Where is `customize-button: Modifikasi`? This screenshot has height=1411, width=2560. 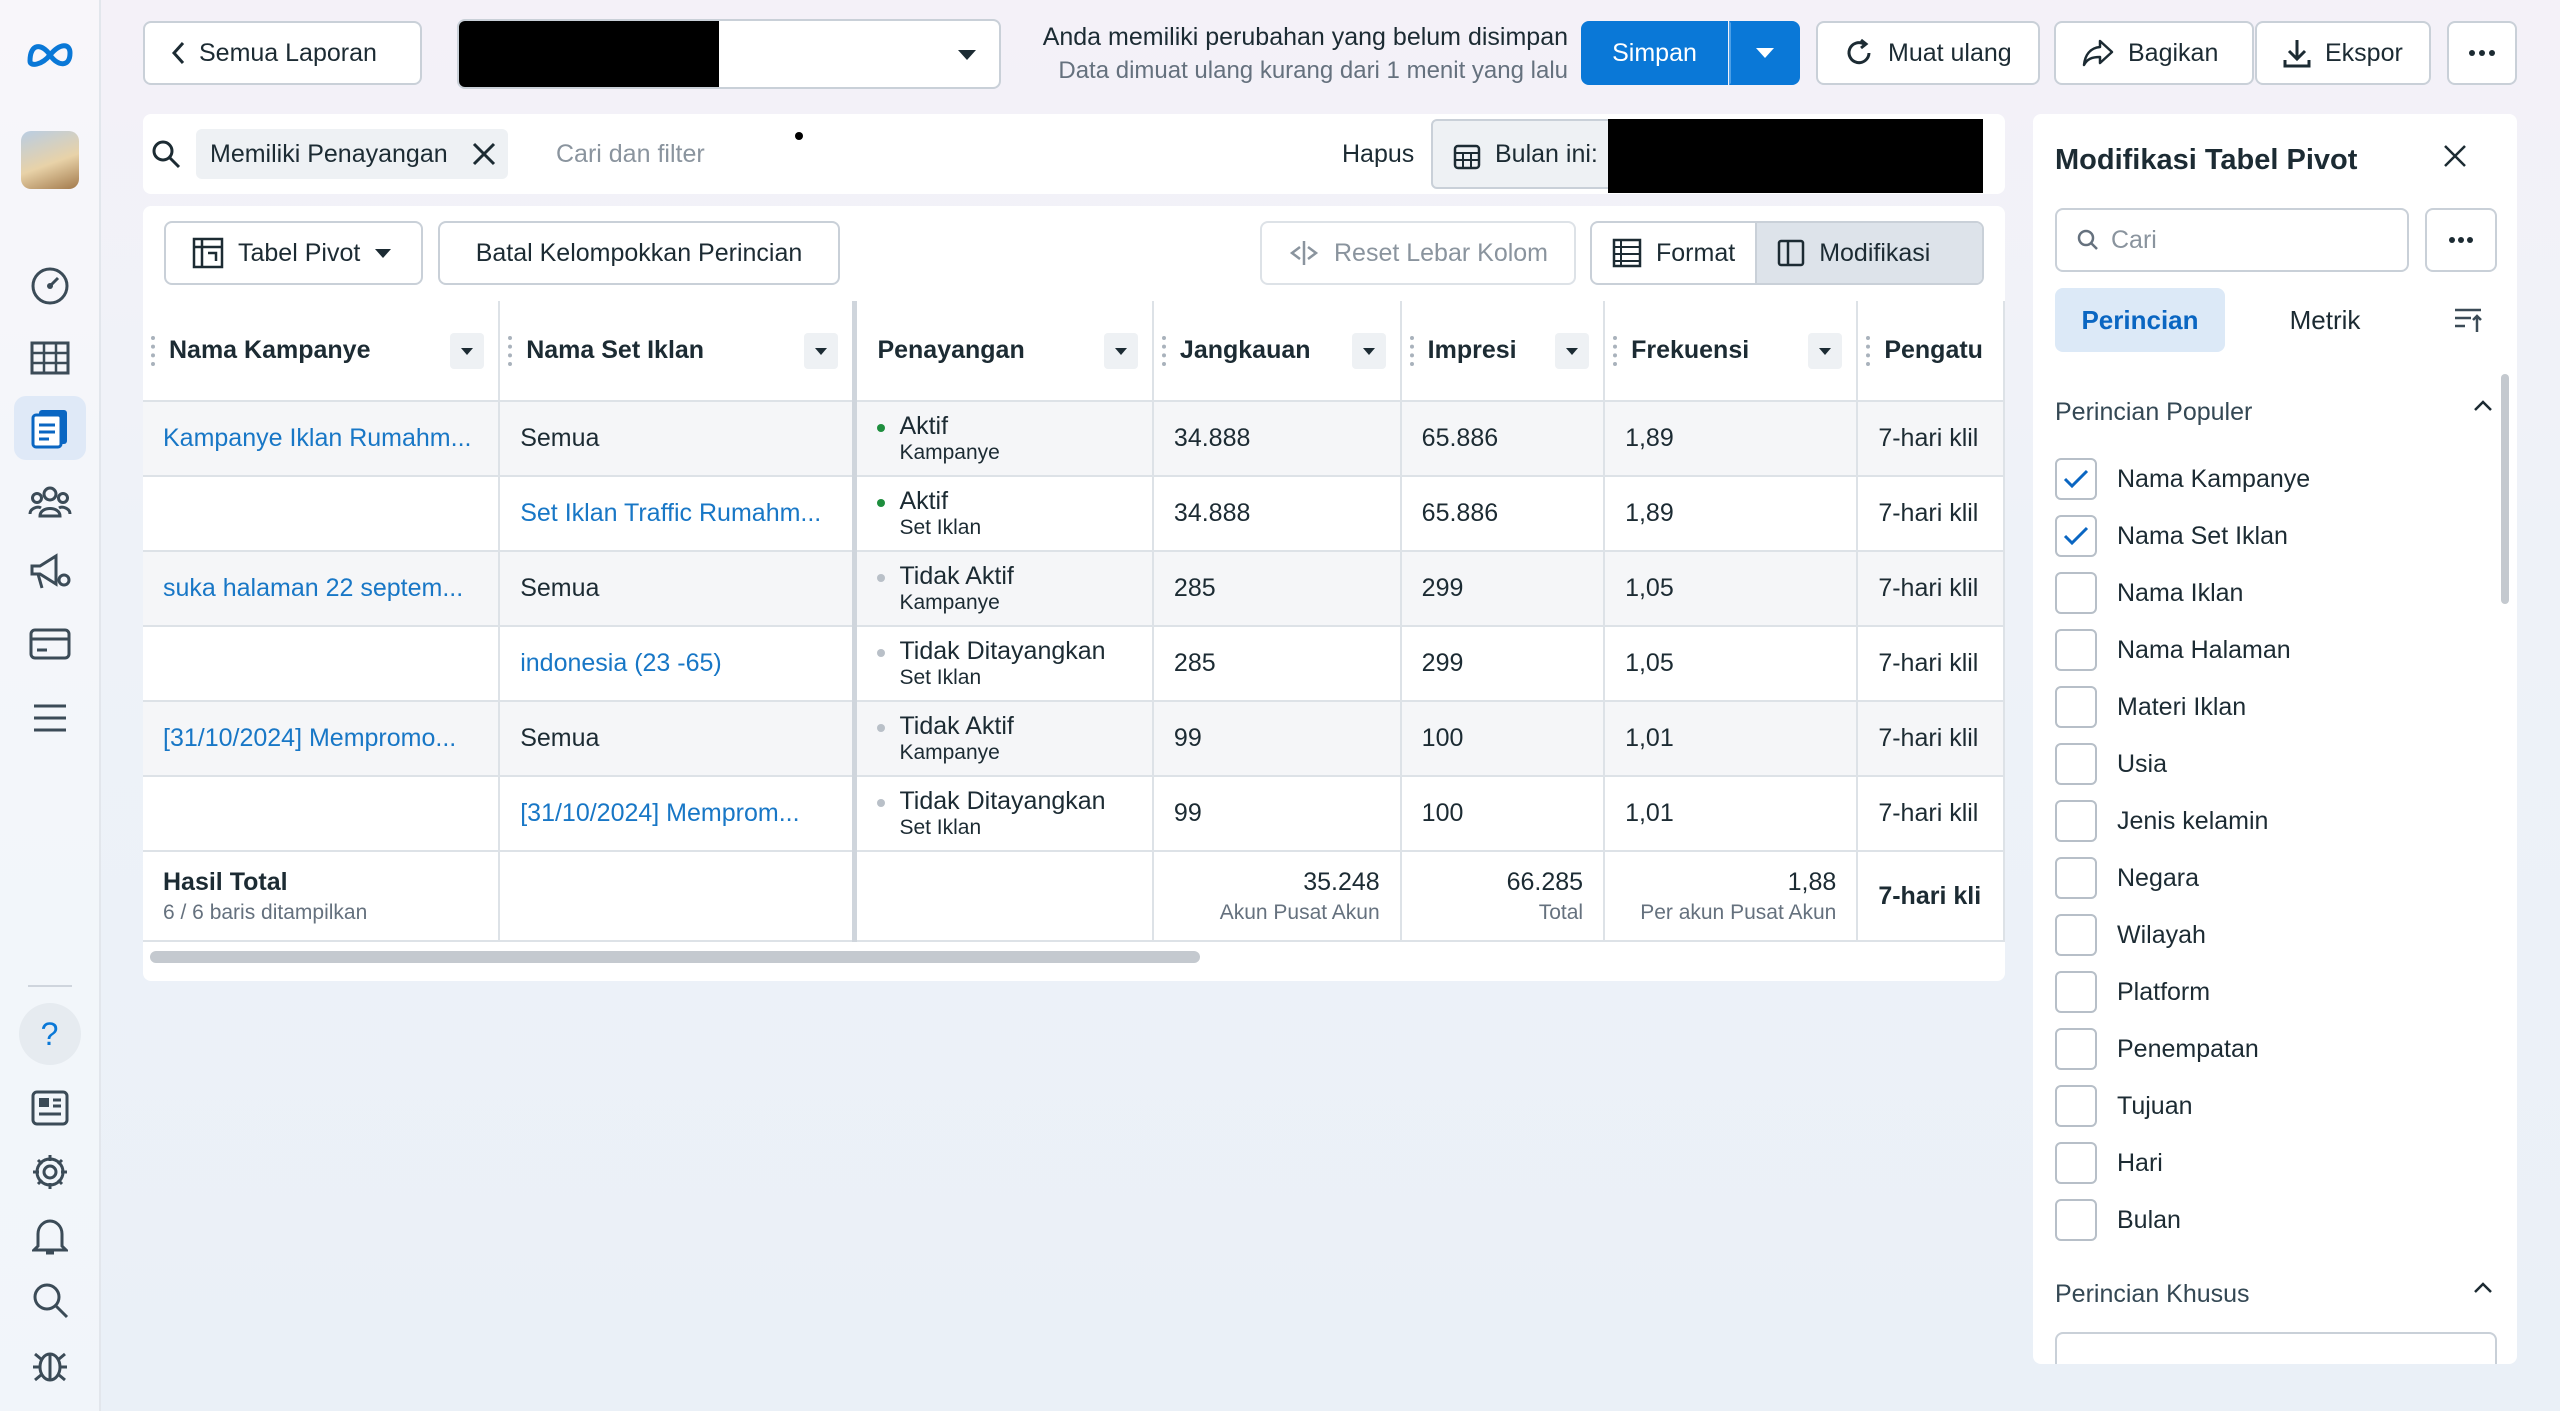
customize-button: Modifikasi is located at coordinates (1868, 253).